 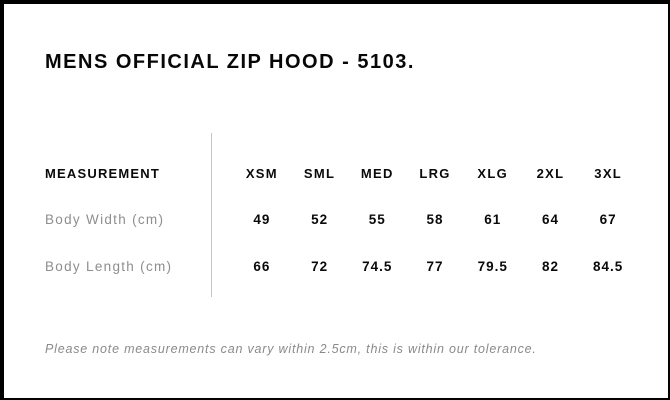 I want to click on table-vertical-divider, so click(x=211, y=215).